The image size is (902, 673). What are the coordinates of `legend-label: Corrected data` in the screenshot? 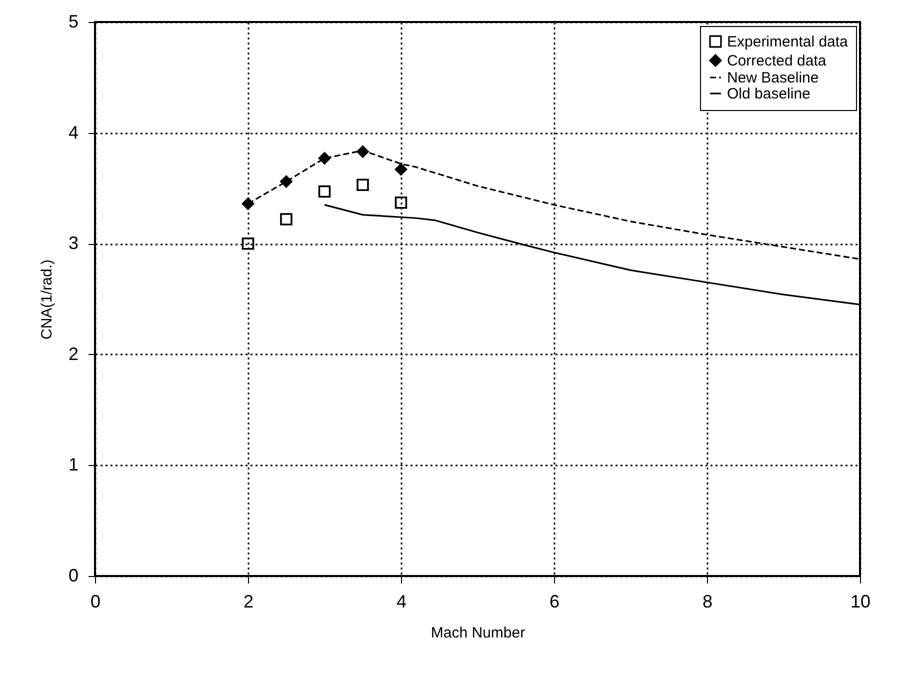 It's located at (777, 61).